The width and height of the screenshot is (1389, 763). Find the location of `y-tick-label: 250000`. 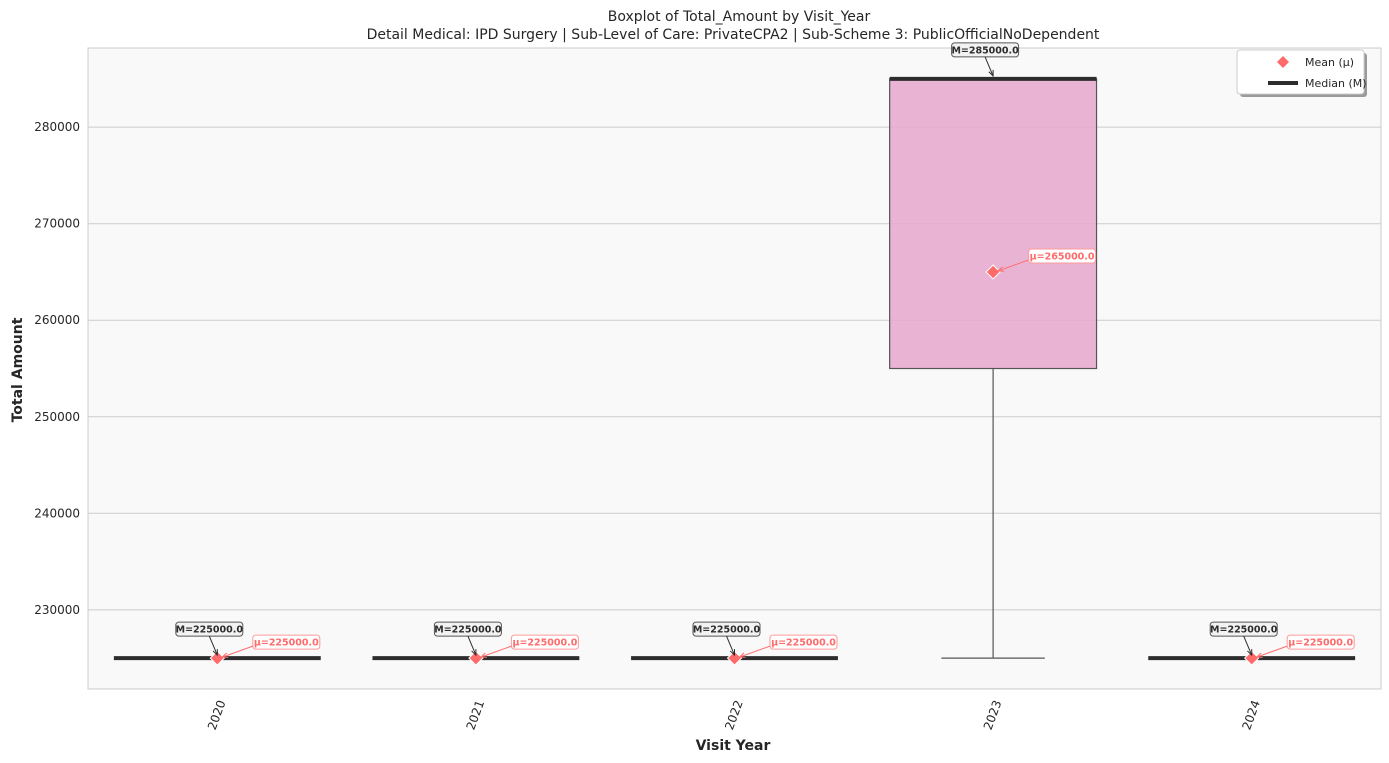

y-tick-label: 250000 is located at coordinates (57, 417).